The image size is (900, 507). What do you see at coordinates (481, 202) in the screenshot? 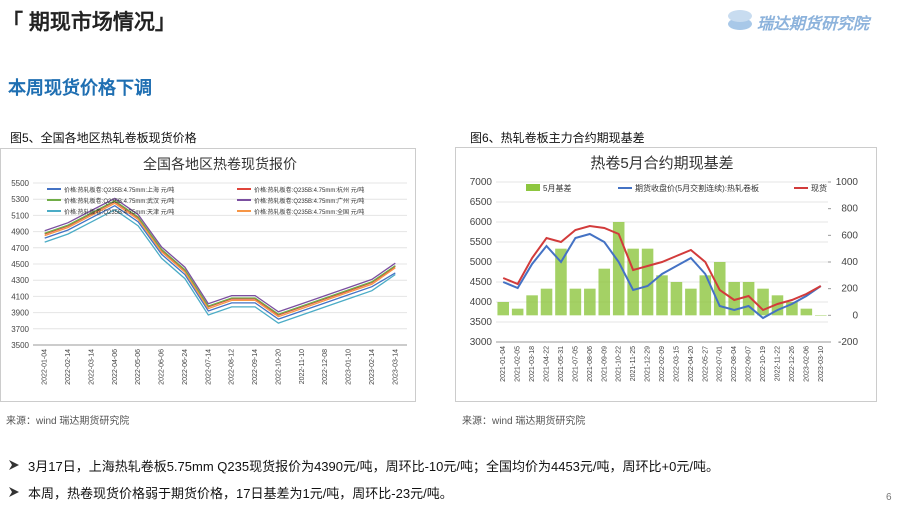
I see `y-tick-label: 6500` at bounding box center [481, 202].